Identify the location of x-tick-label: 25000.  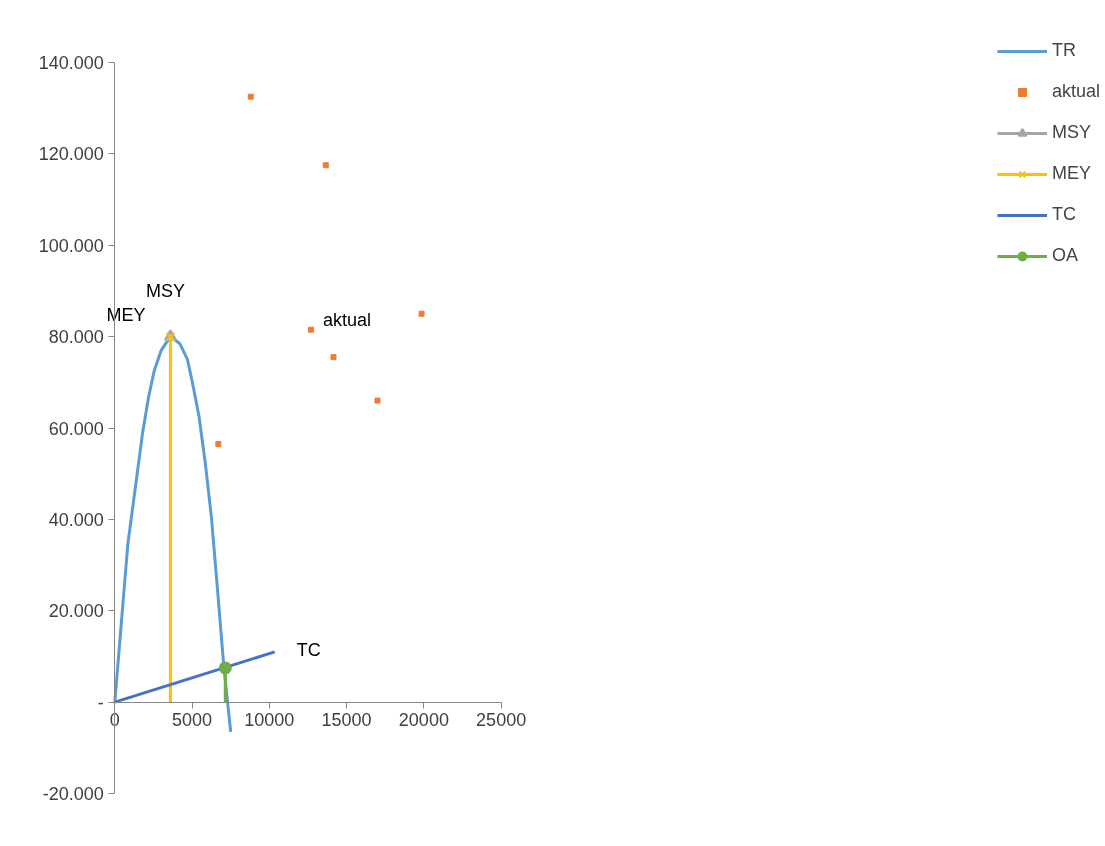
(501, 720).